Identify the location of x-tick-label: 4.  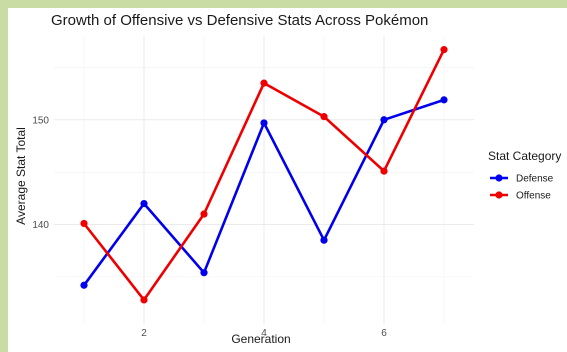
(264, 333).